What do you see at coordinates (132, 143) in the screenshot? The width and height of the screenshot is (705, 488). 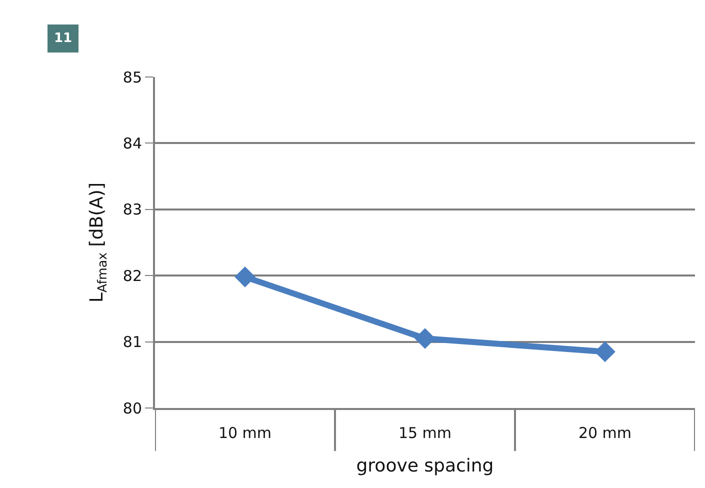 I see `y-tick-label: 84` at bounding box center [132, 143].